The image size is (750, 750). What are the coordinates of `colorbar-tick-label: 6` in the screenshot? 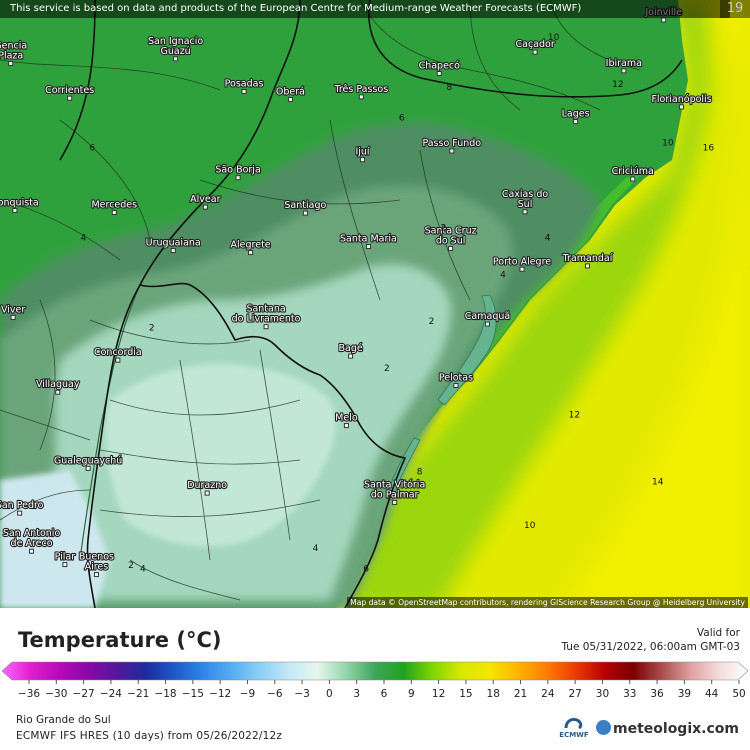 It's located at (384, 694).